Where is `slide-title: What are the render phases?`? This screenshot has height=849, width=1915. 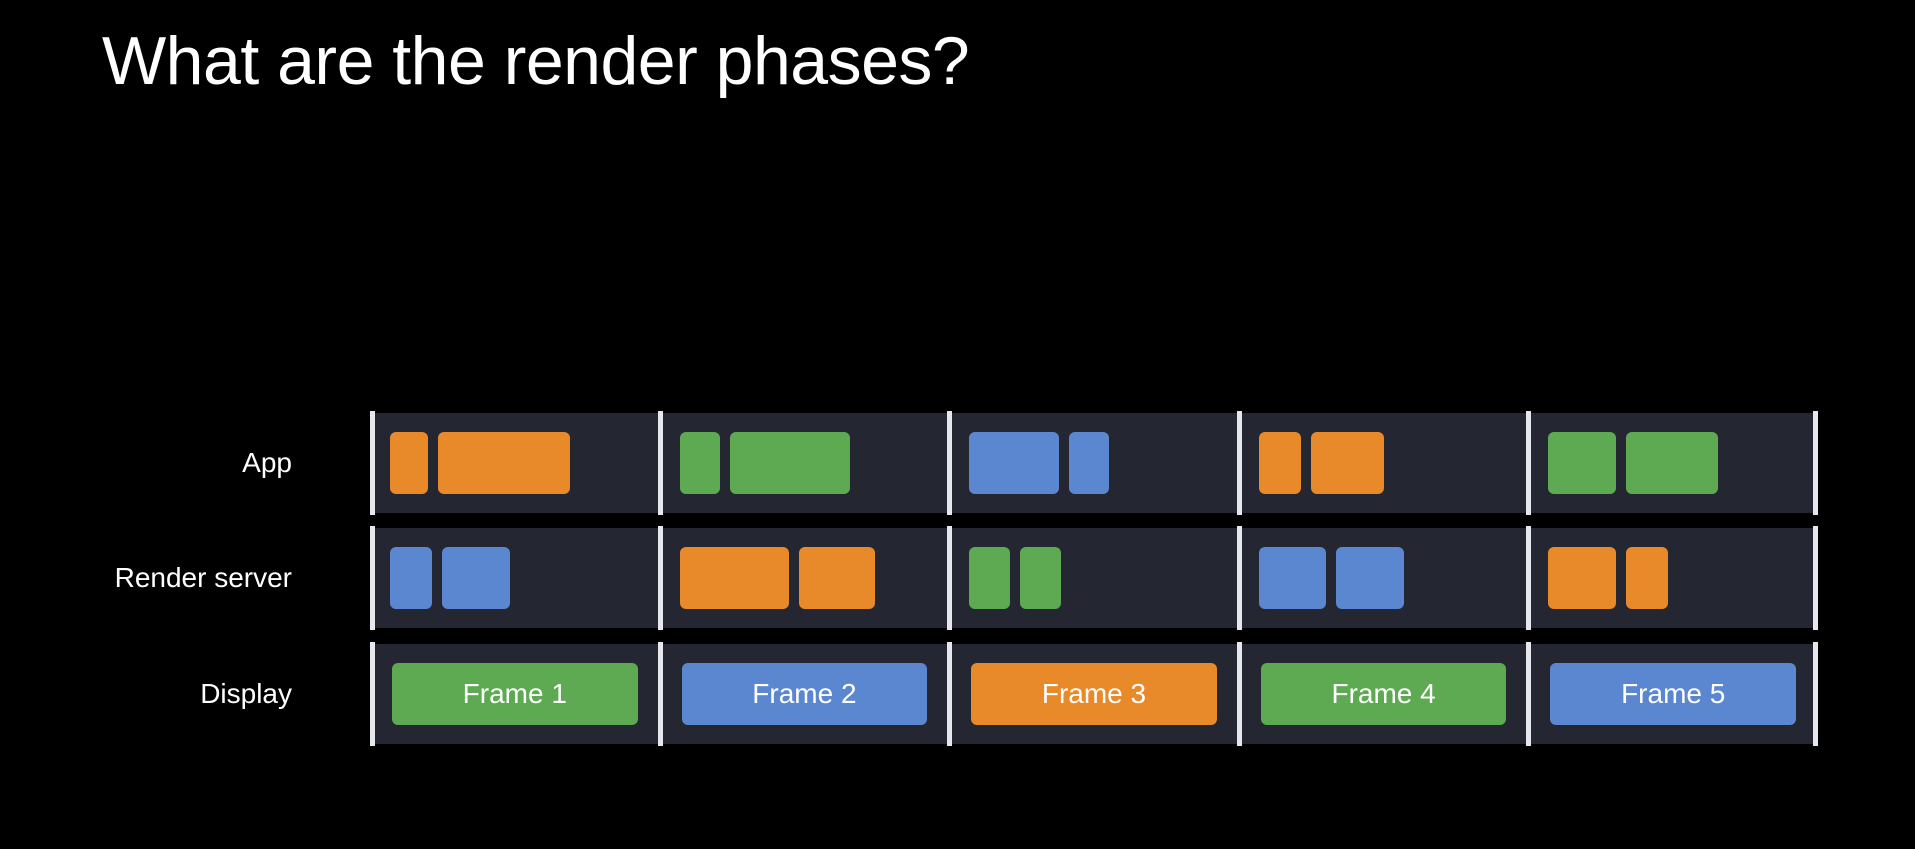 slide-title: What are the render phases? is located at coordinates (536, 61).